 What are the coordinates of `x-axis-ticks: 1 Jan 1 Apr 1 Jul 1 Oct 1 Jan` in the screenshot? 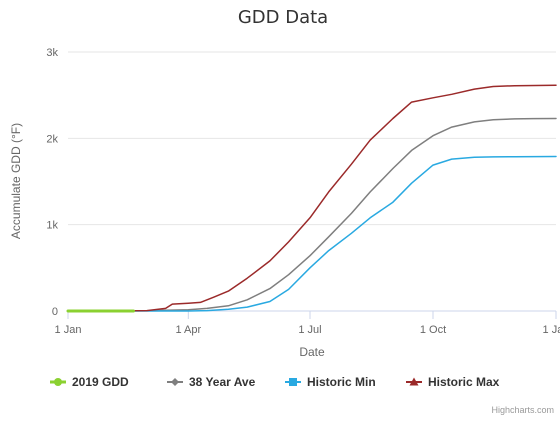 It's located at (307, 323).